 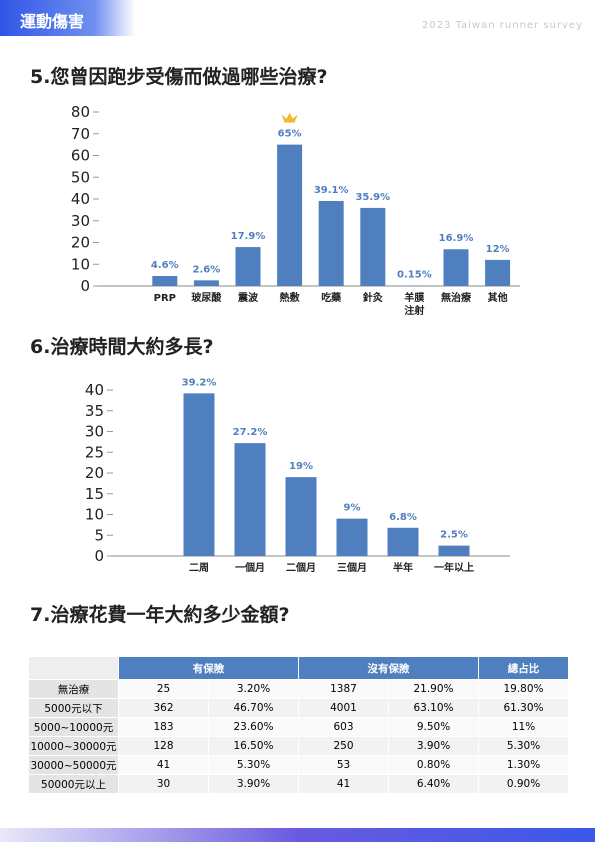 I want to click on data-label: 0.15%, so click(x=414, y=275).